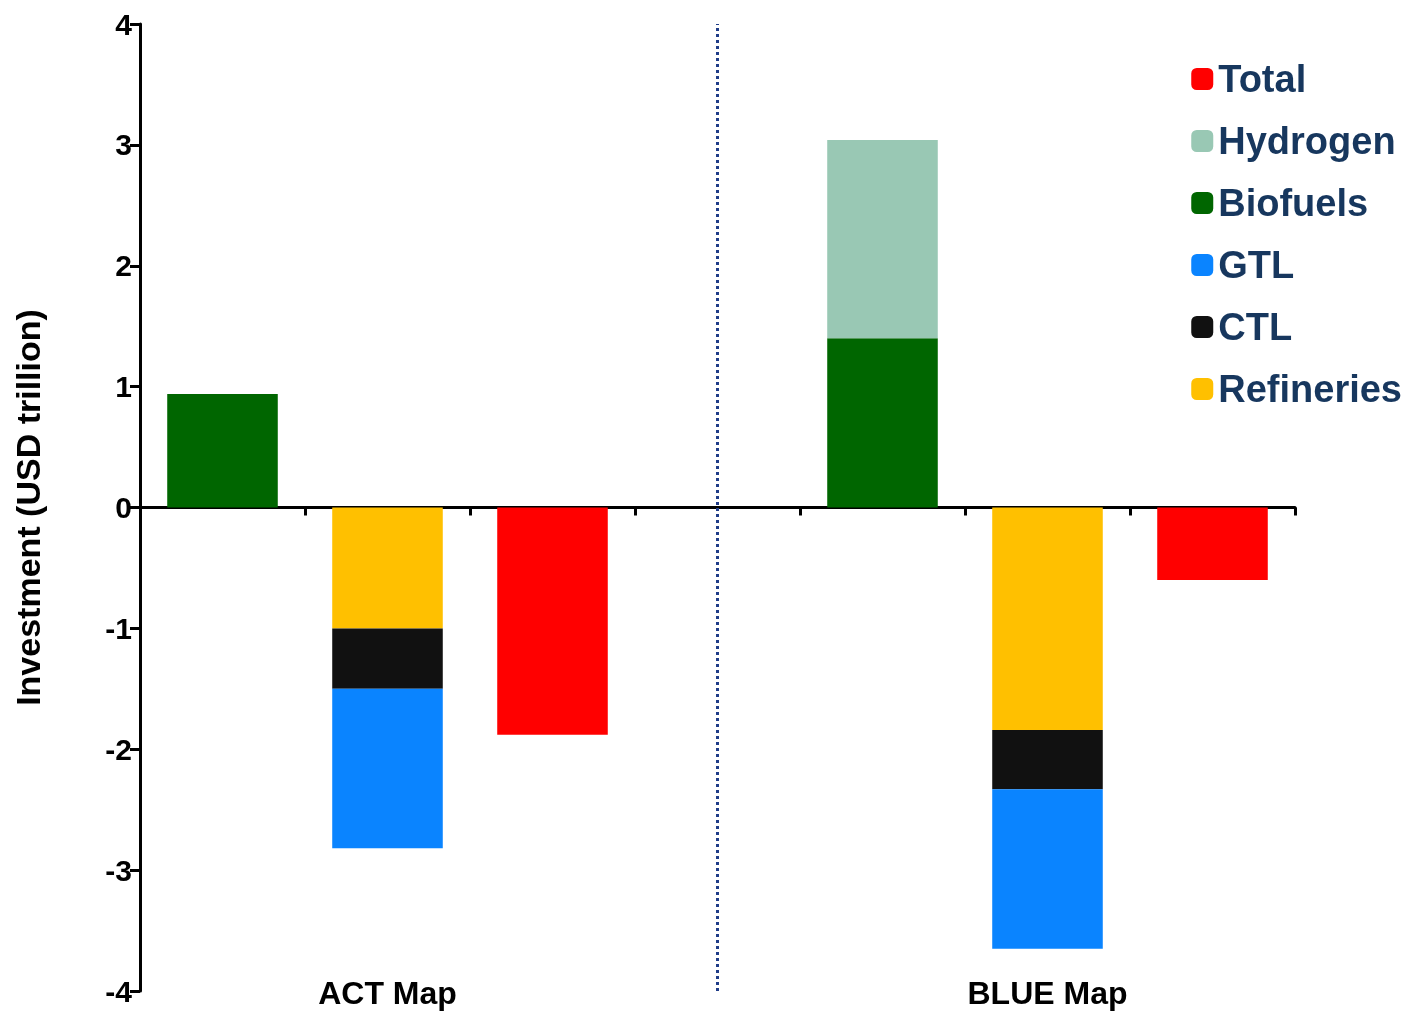  I want to click on y-tick-label: 2, so click(123, 266).